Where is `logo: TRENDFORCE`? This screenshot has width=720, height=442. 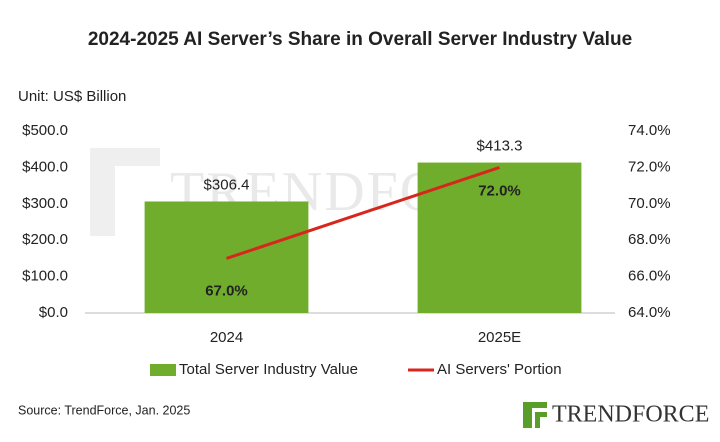
logo: TRENDFORCE is located at coordinates (616, 415).